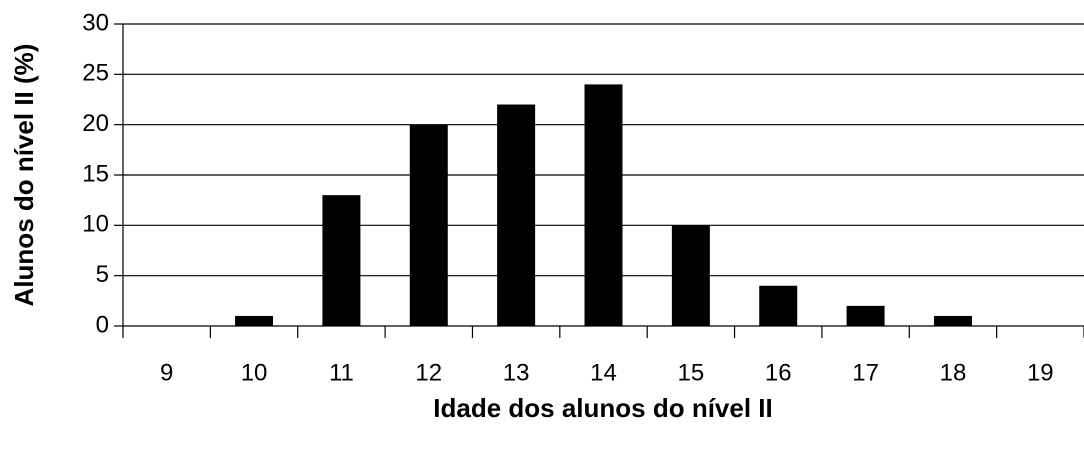  What do you see at coordinates (691, 372) in the screenshot?
I see `x-tick-label: 15` at bounding box center [691, 372].